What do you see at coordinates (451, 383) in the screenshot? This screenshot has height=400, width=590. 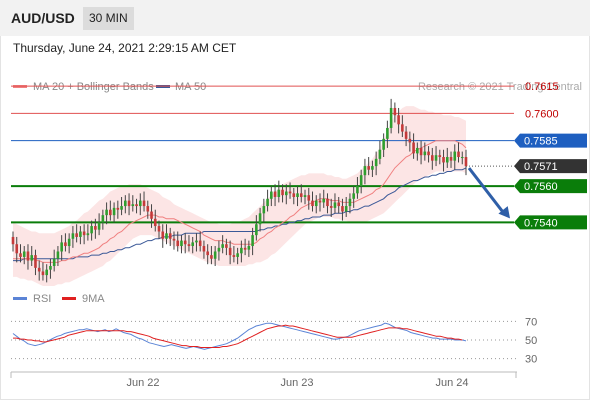 I see `x-tick-label: Jun 24` at bounding box center [451, 383].